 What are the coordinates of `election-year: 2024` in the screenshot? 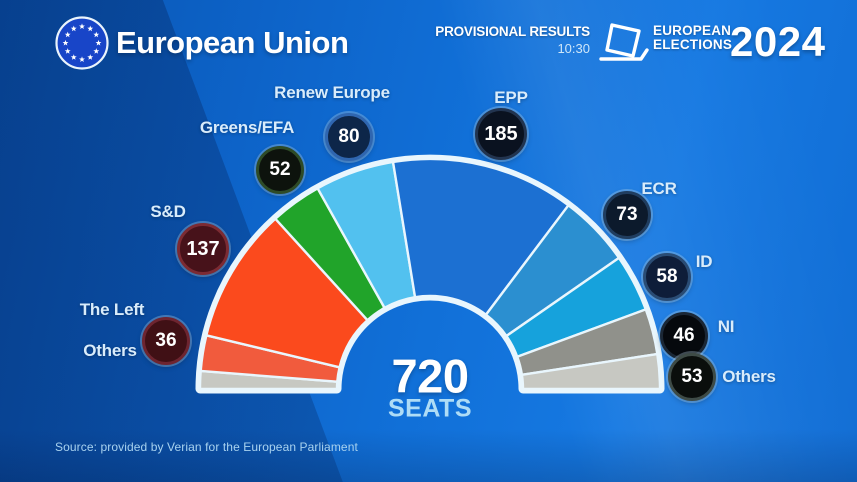 It's located at (778, 41).